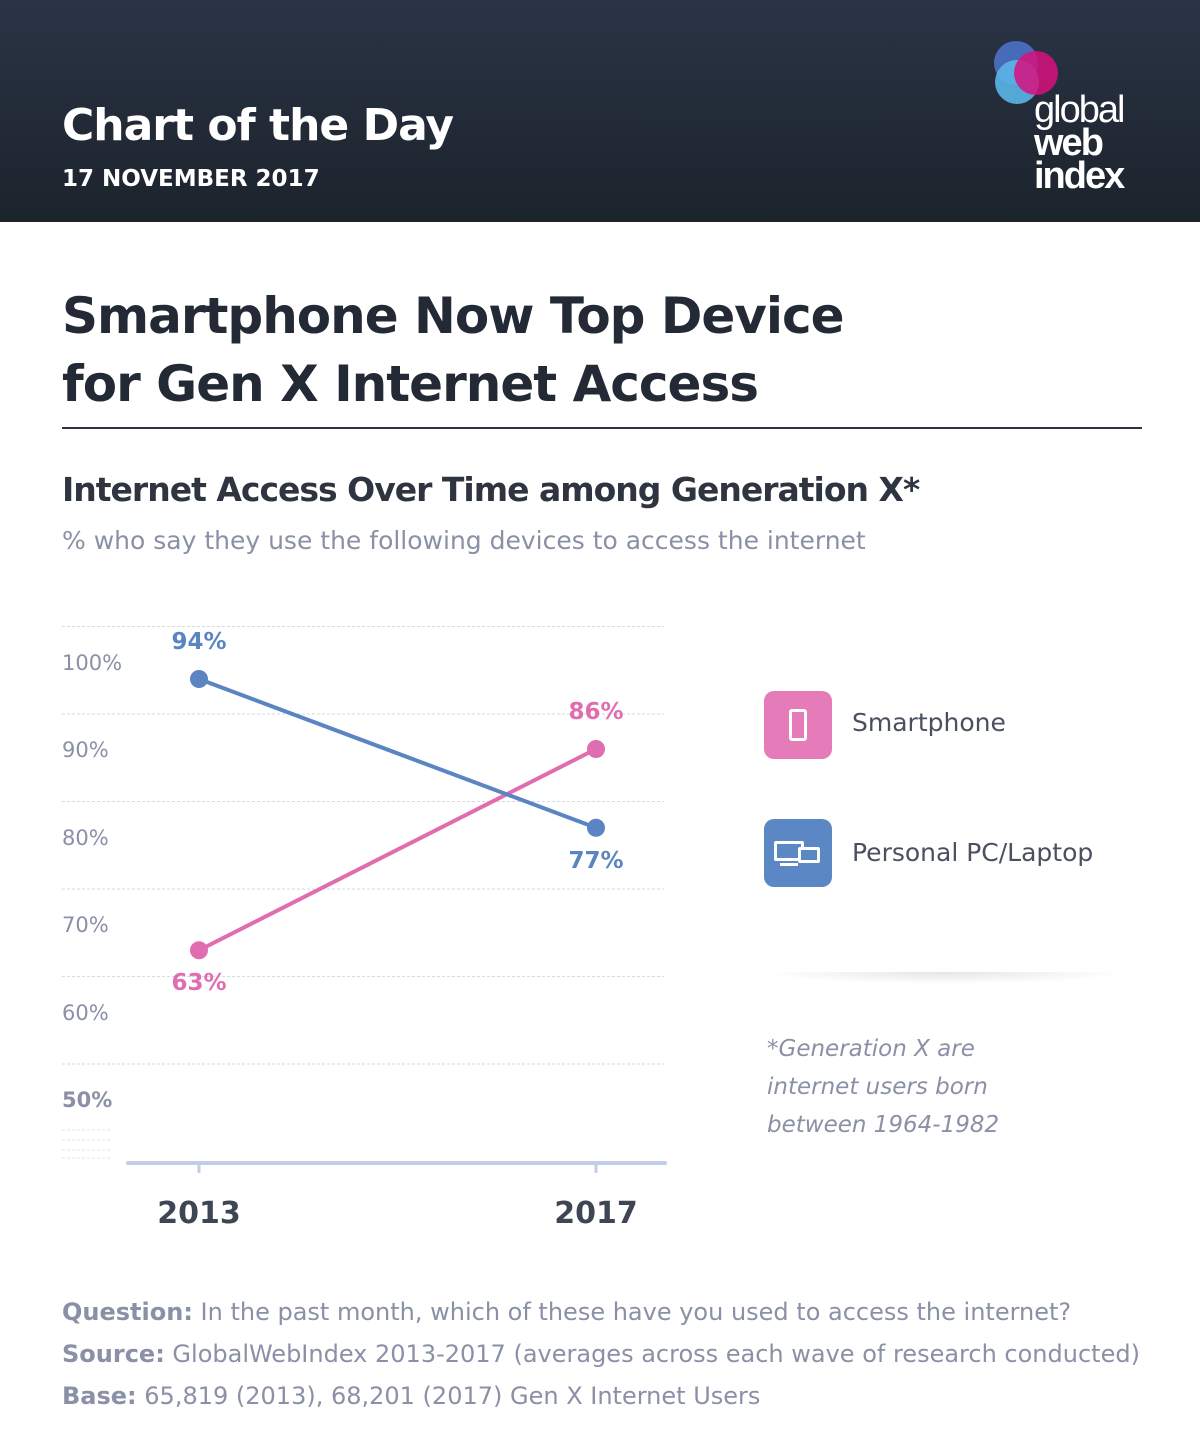 This screenshot has height=1429, width=1200. I want to click on header-title: Chart of the Day, so click(258, 125).